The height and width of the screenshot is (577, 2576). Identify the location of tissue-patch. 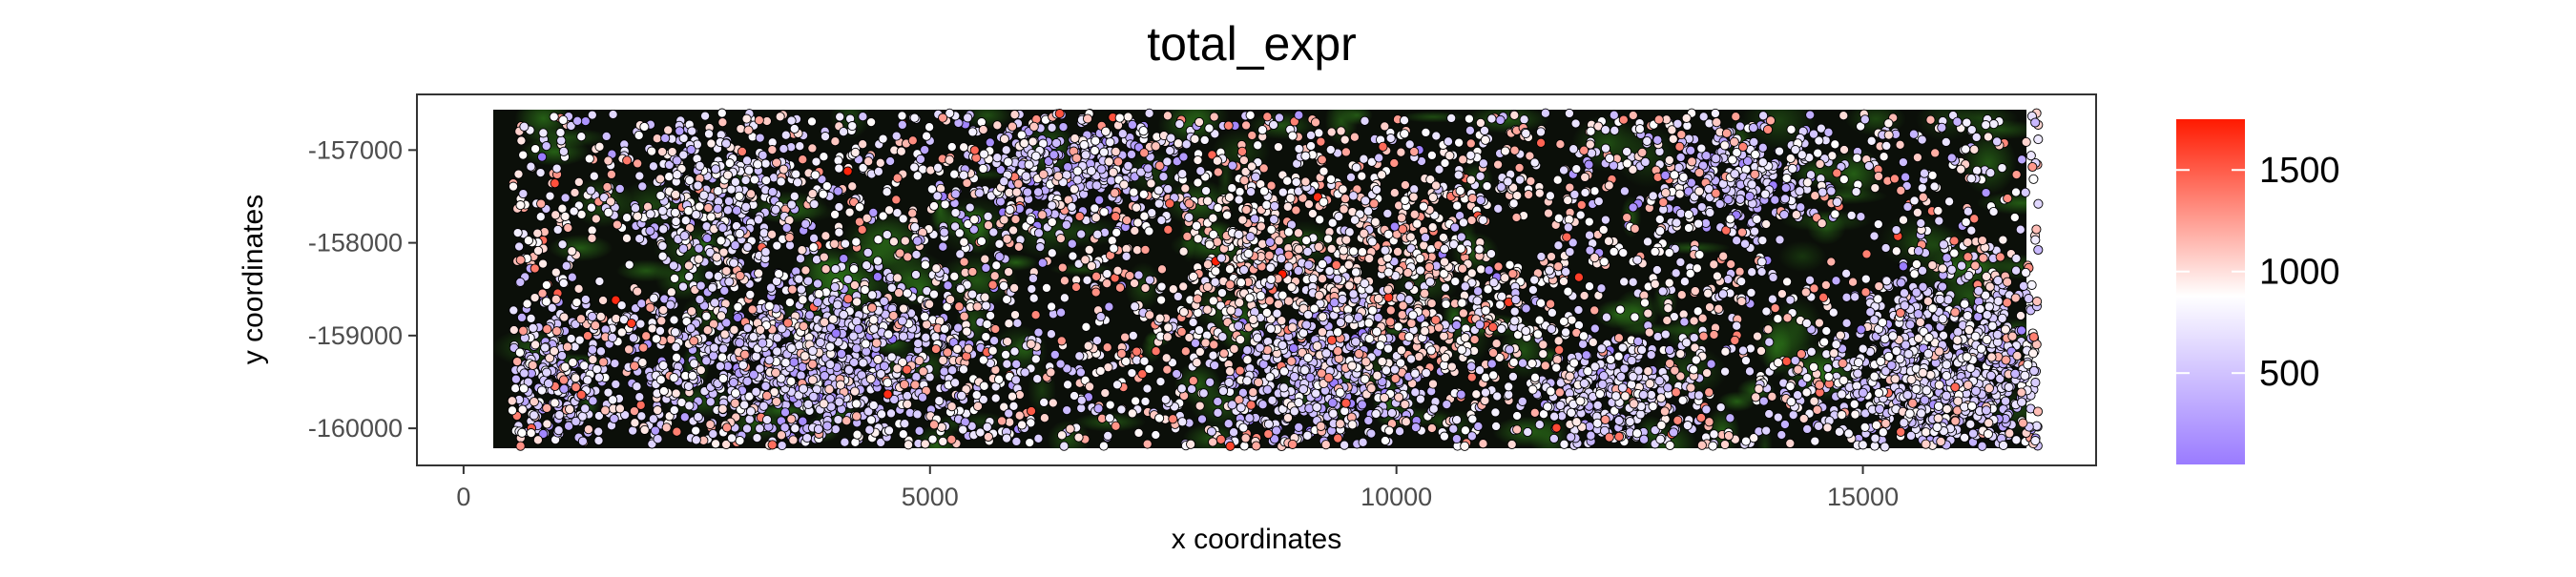
(580, 248).